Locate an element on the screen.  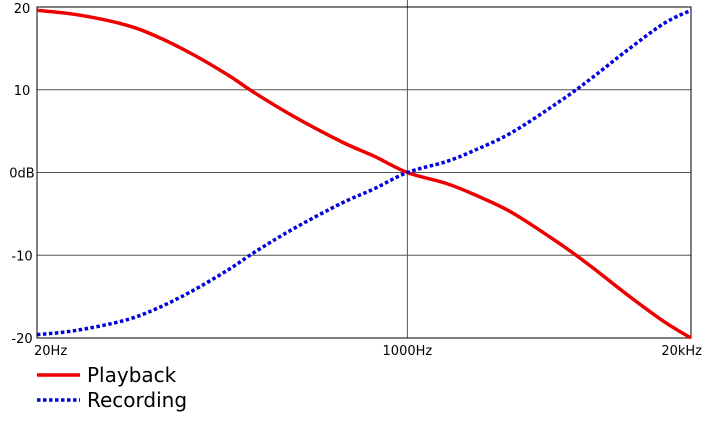
y-tick-labels: 20 10 0dB -10 -20 is located at coordinates (21, 174).